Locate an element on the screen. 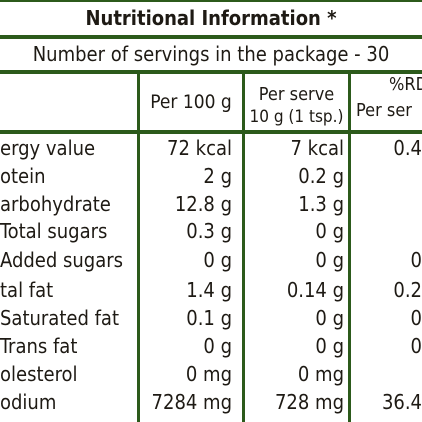 The width and height of the screenshot is (422, 422). header-per-serve-line1: Per serve is located at coordinates (296, 94).